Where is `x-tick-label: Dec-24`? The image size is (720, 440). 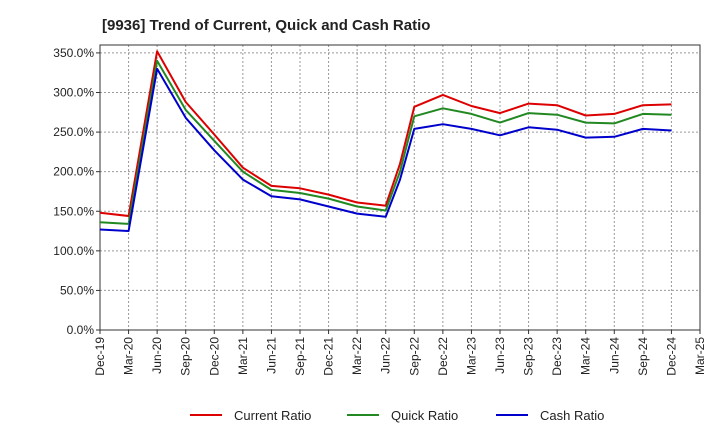
x-tick-label: Dec-24 is located at coordinates (671, 356).